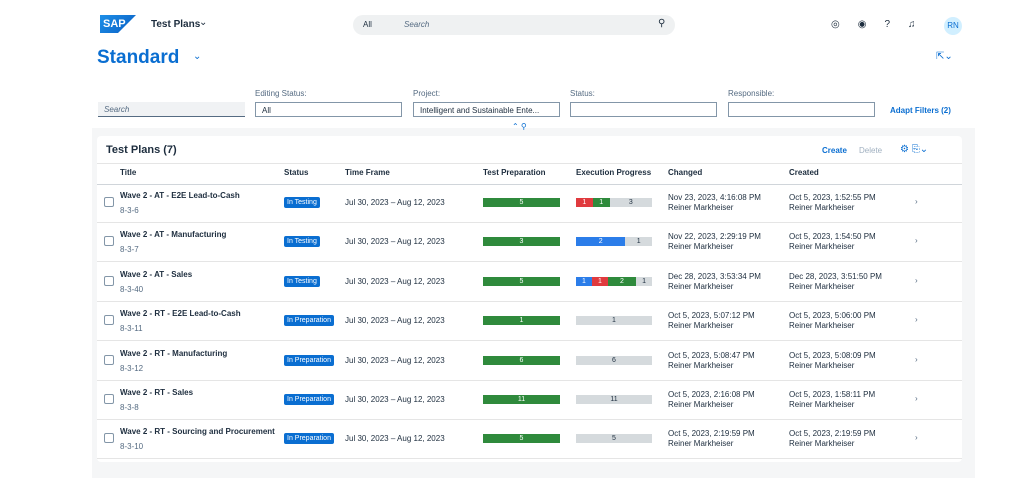 The height and width of the screenshot is (498, 1024). I want to click on filter-value-help, so click(801, 109).